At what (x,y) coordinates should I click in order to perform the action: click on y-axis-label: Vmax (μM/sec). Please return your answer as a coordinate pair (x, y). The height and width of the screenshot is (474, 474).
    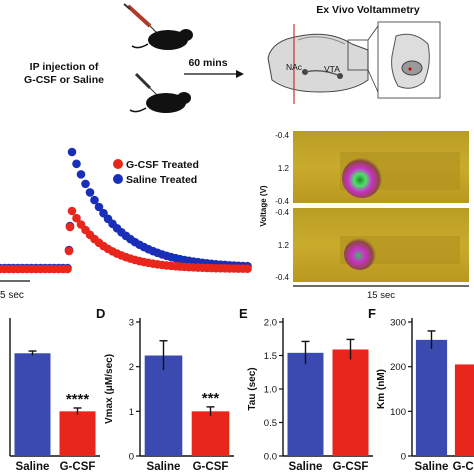
    Looking at the image, I should click on (109, 389).